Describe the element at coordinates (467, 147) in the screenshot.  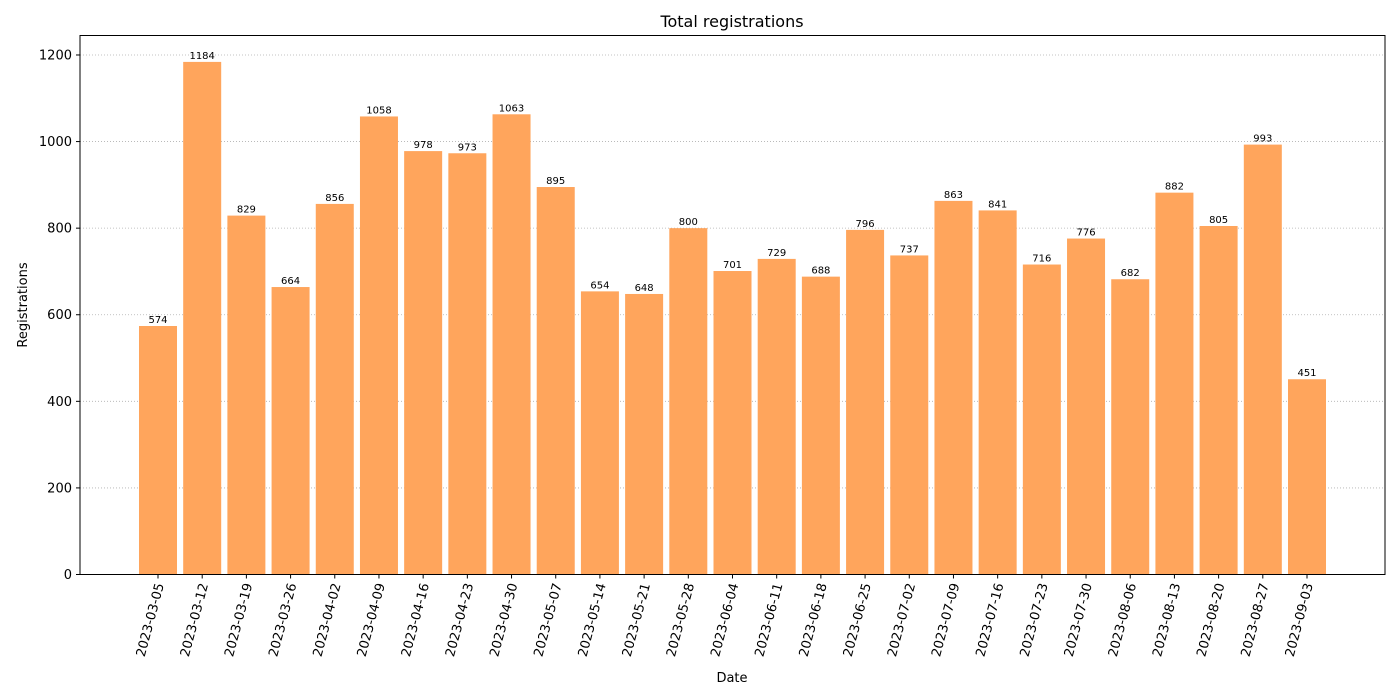
I see `data-label: 973` at that location.